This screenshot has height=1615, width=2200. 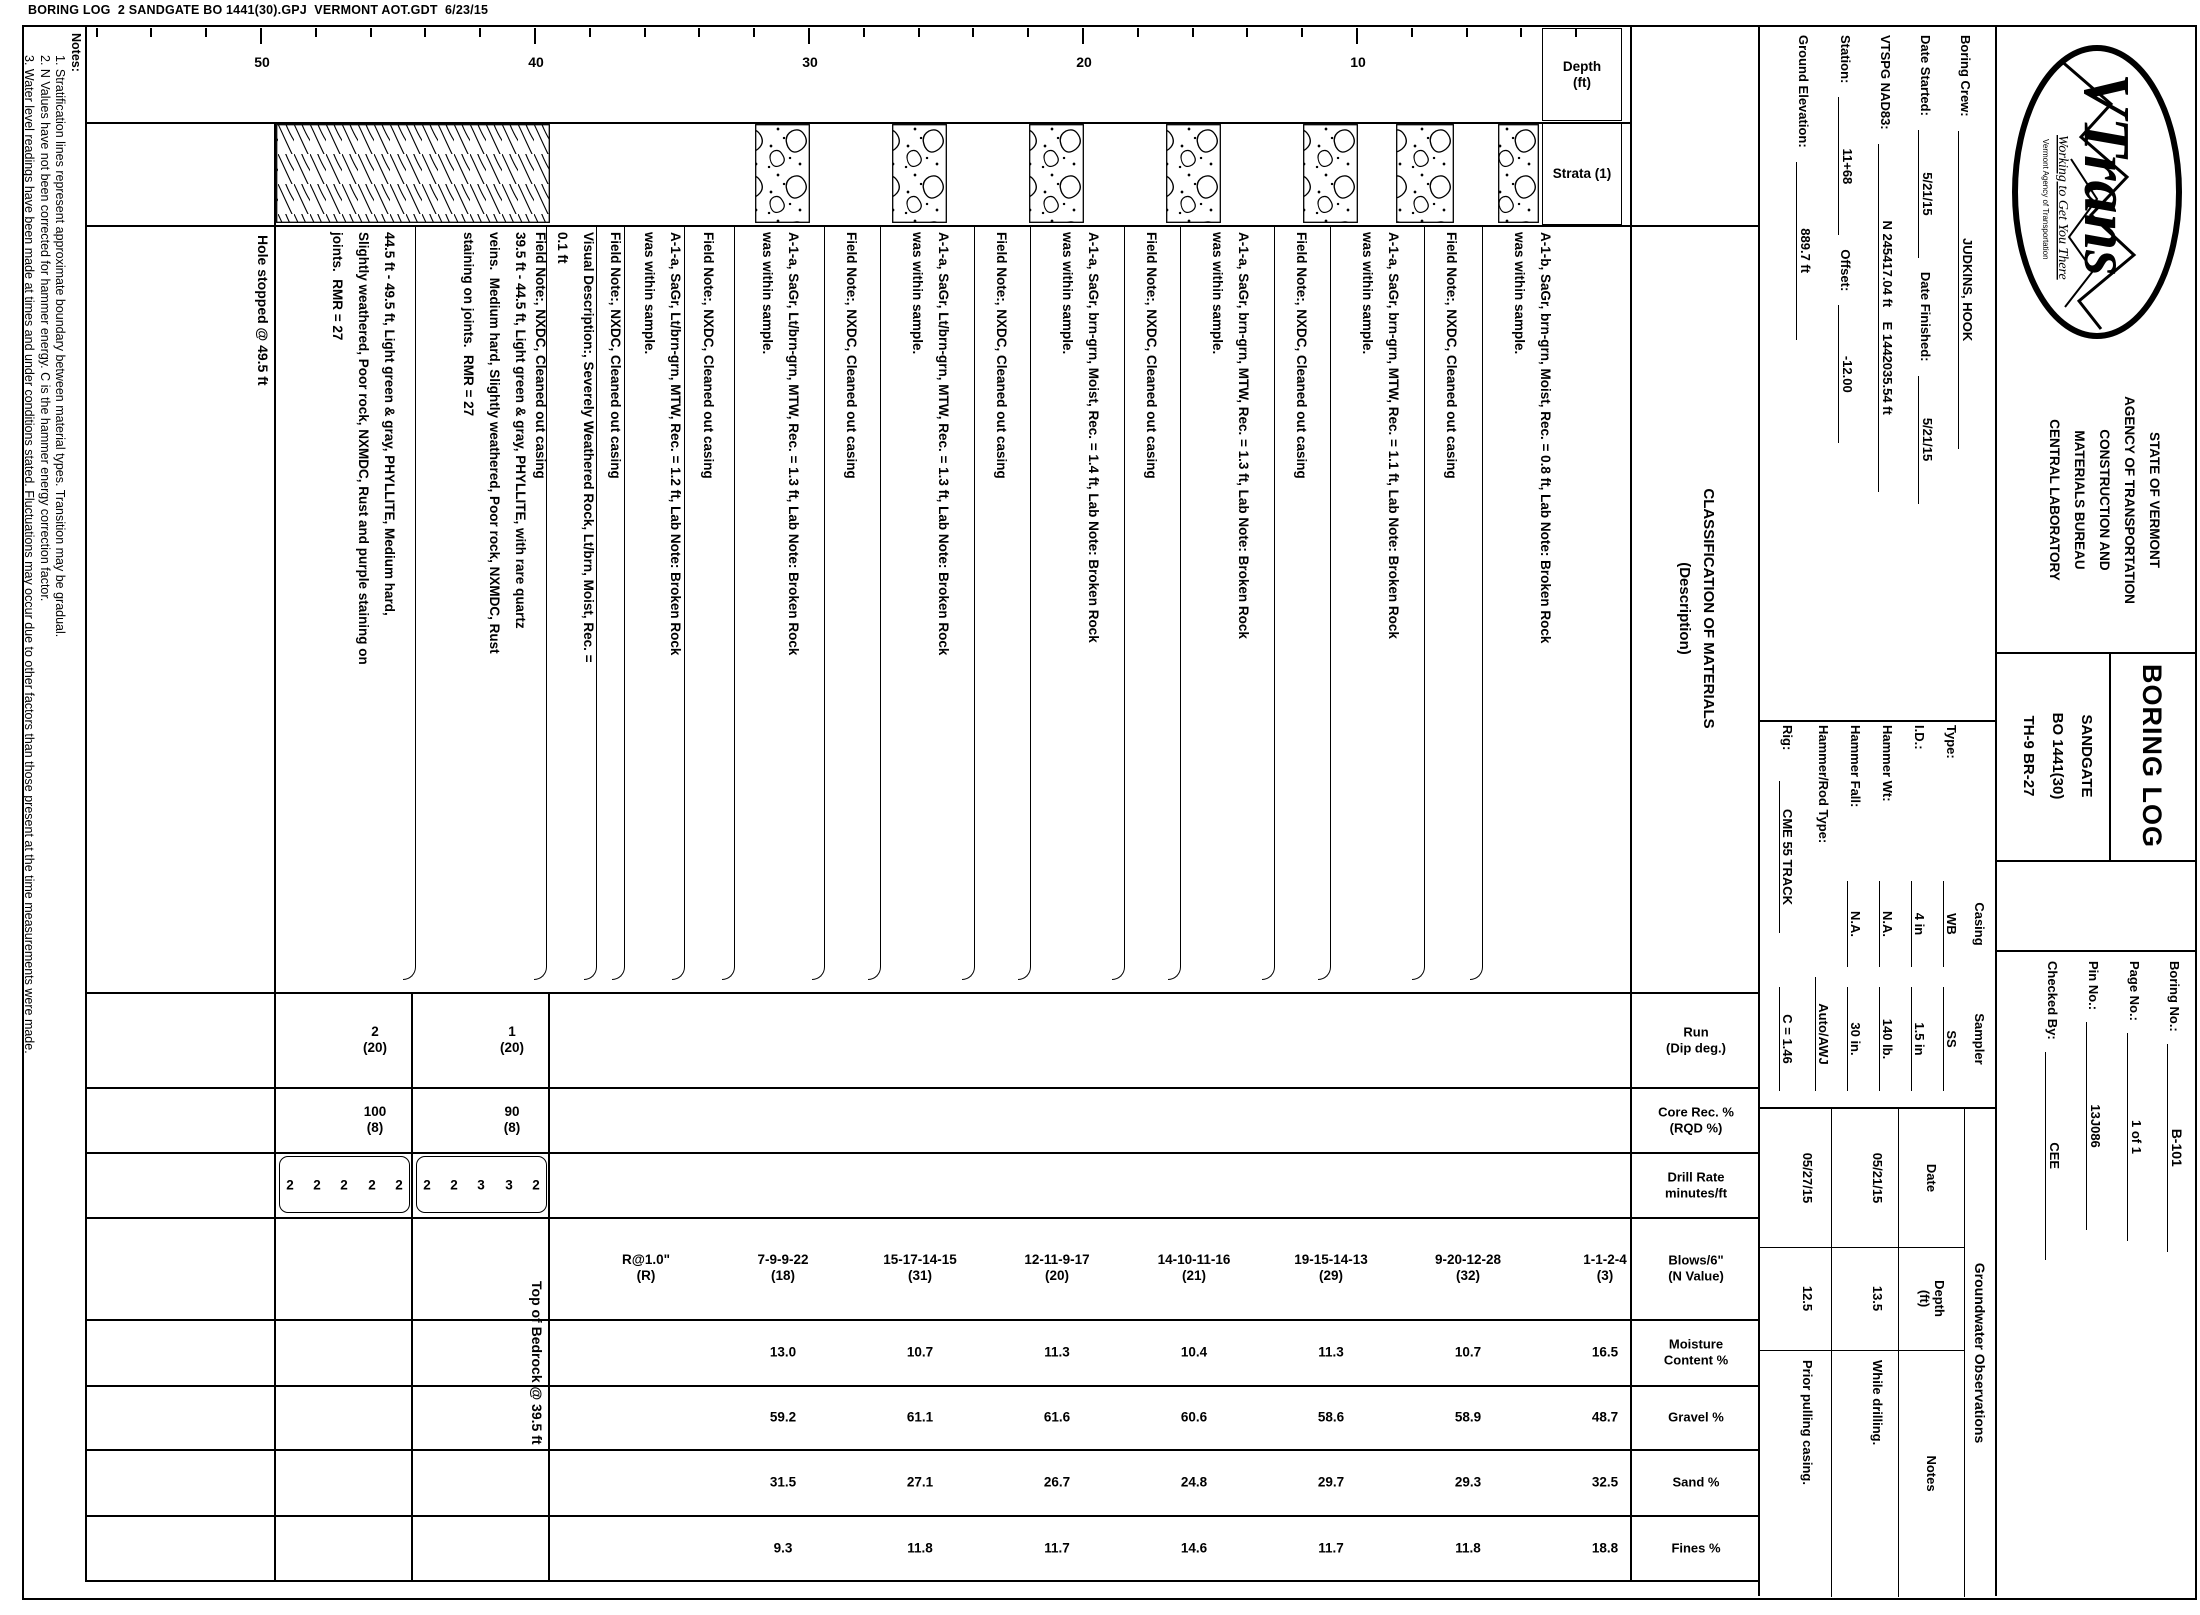 What do you see at coordinates (1425, 173) in the screenshot?
I see `strata-gravel-block-1-art` at bounding box center [1425, 173].